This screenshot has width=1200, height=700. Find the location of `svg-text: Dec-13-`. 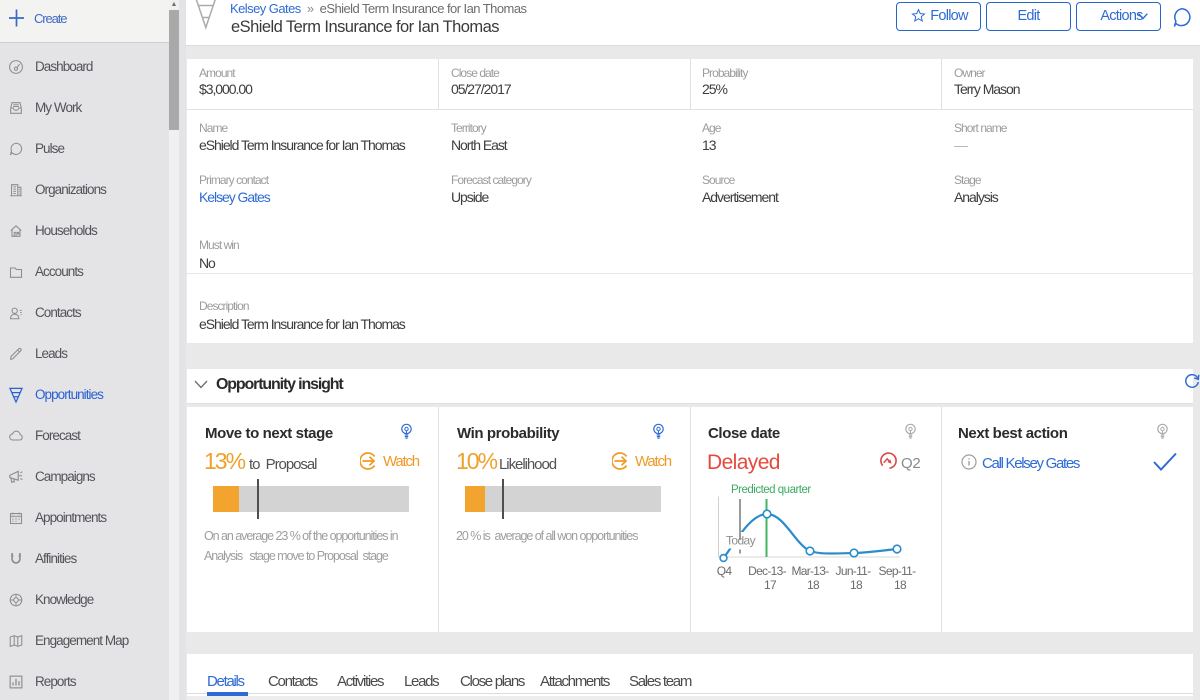

svg-text: Dec-13- is located at coordinates (767, 571).